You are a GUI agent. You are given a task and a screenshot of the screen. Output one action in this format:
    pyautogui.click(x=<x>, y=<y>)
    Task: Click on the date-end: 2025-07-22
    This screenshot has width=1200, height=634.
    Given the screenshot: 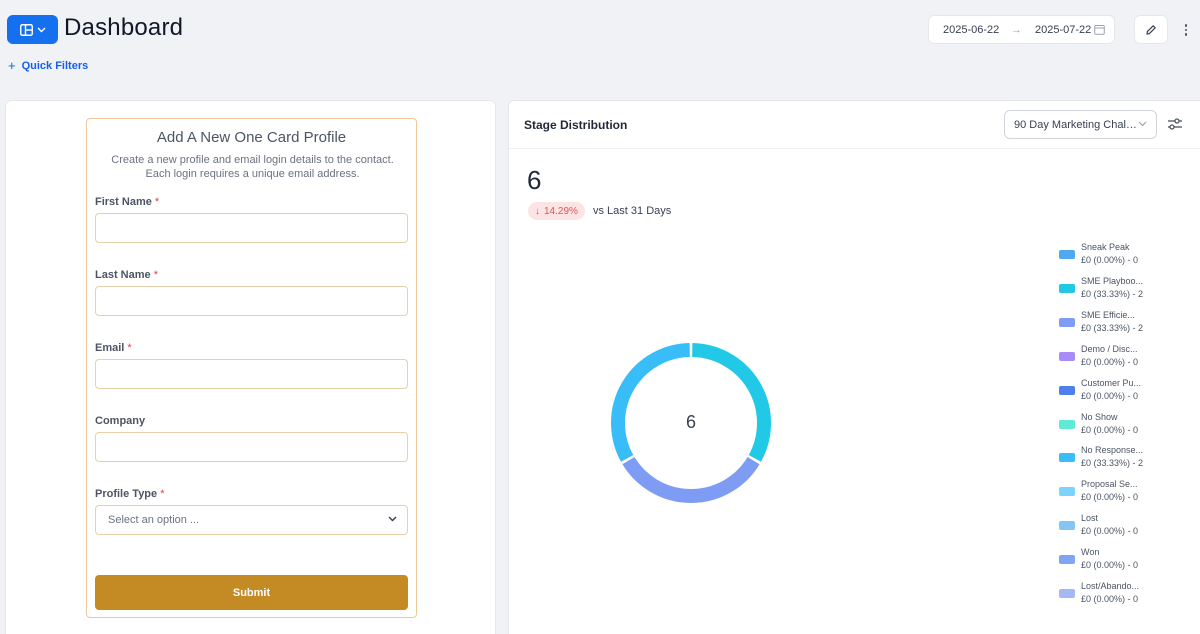 What is the action you would take?
    pyautogui.click(x=1063, y=29)
    